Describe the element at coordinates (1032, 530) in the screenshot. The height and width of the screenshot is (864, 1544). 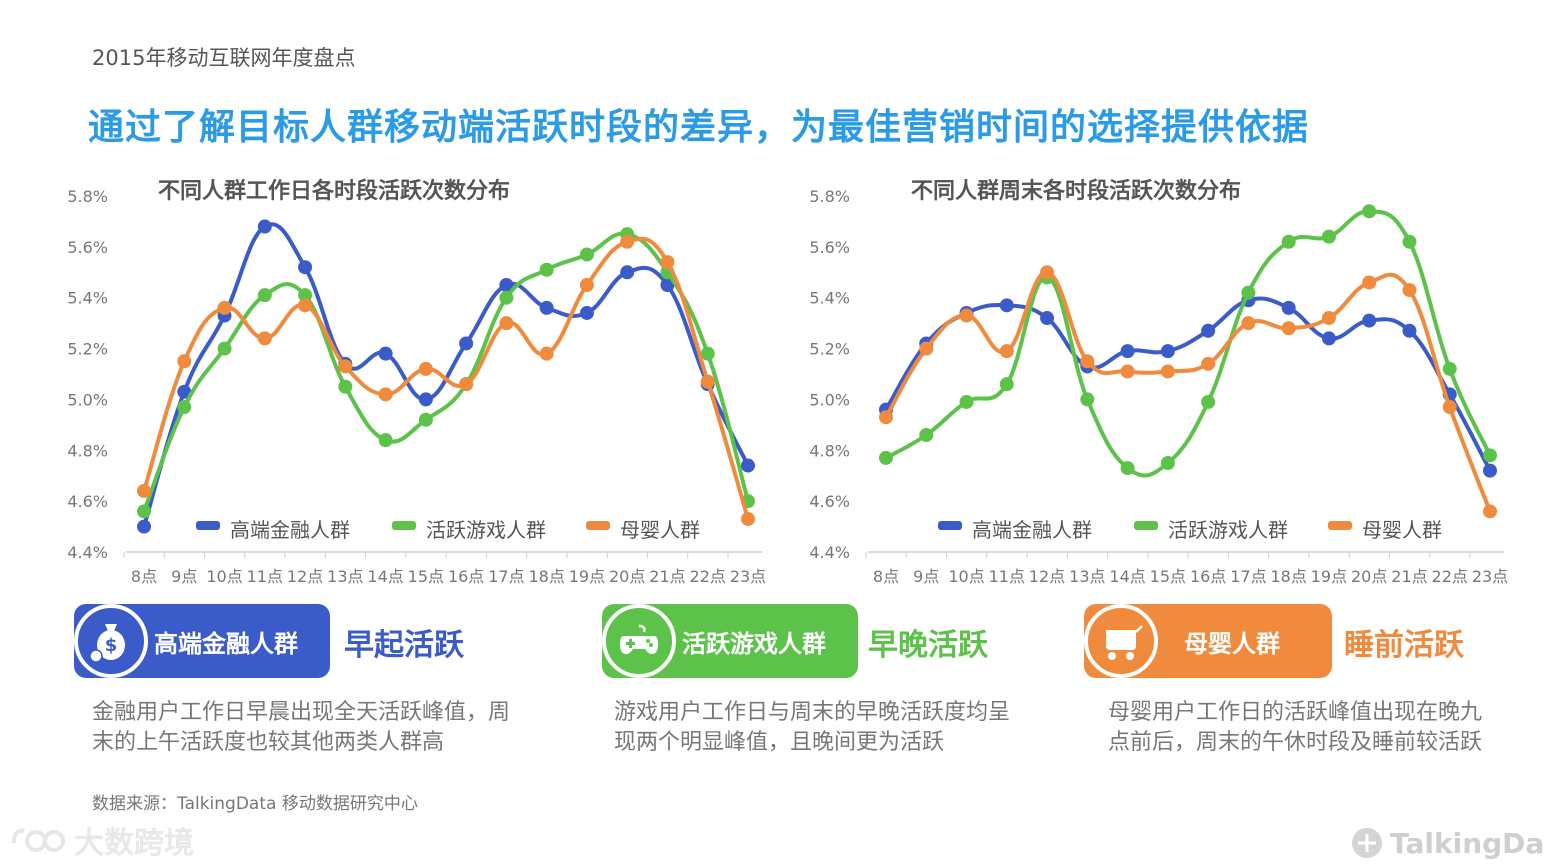
I see `legend-label: 高端金融人群` at that location.